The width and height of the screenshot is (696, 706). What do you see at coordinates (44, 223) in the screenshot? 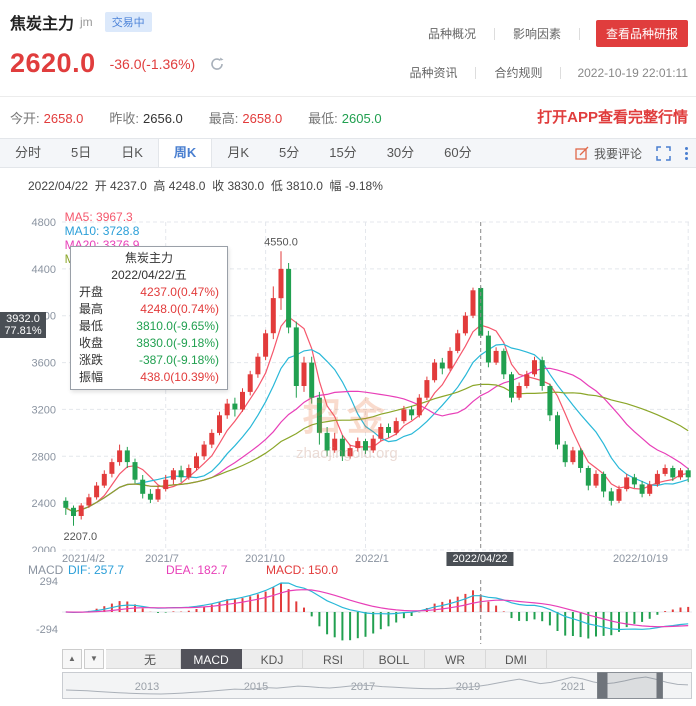
I see `svg-text: 4800` at bounding box center [44, 223].